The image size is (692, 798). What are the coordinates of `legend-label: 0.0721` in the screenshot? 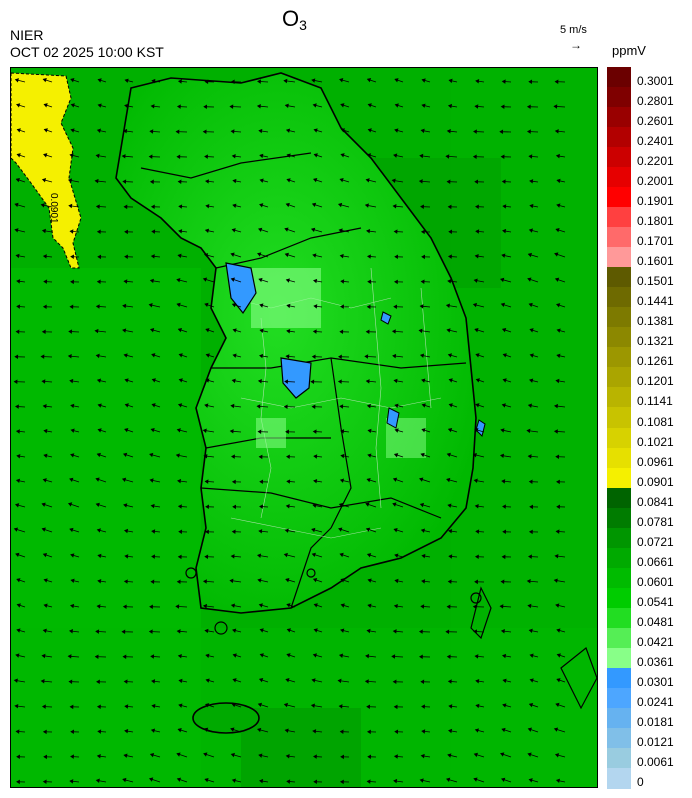 It's located at (655, 541).